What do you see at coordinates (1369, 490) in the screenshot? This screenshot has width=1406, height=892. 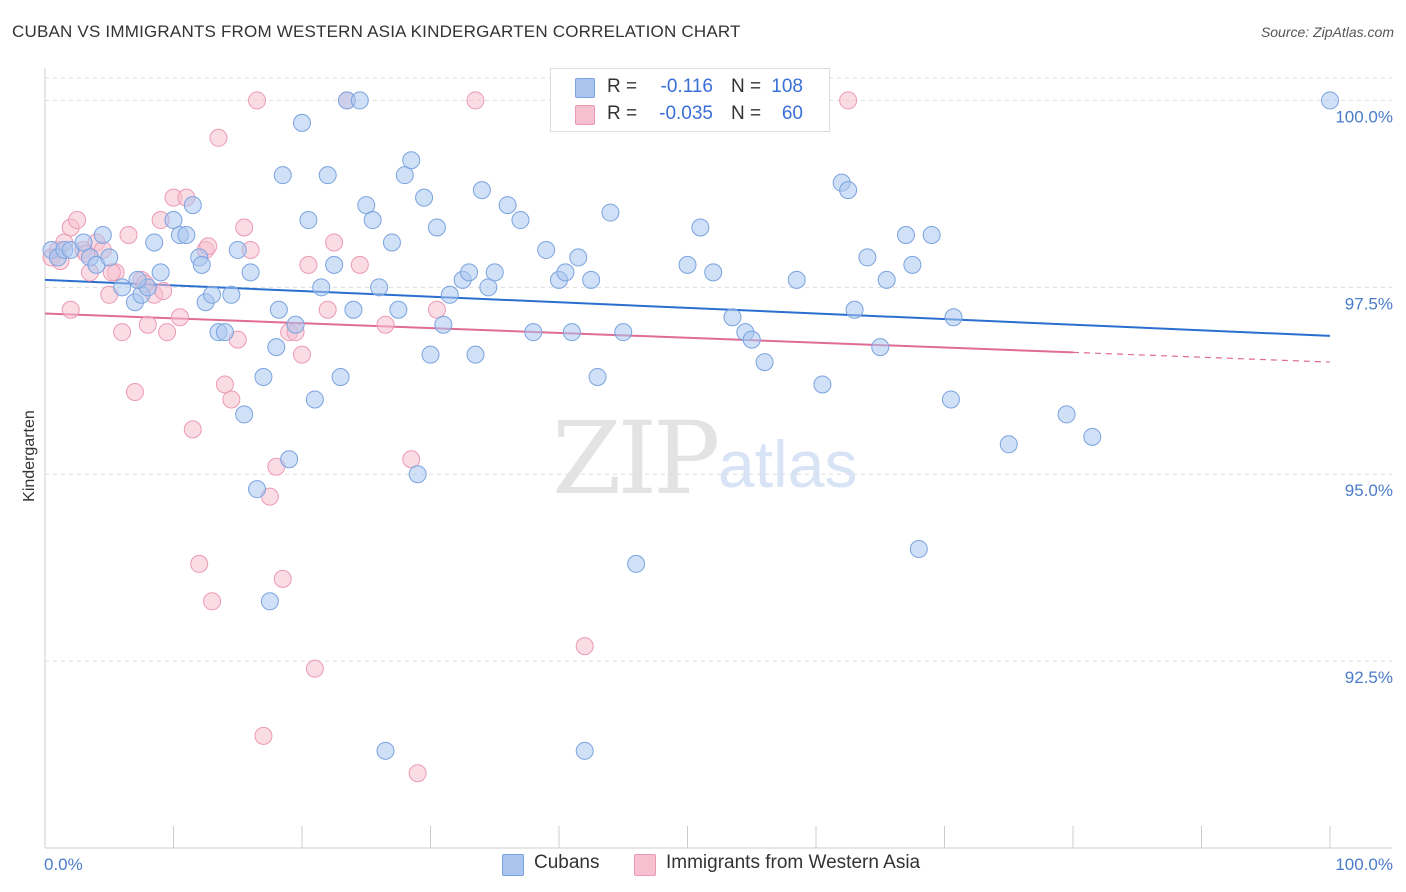 I see `y-tick-label: 95.0%` at bounding box center [1369, 490].